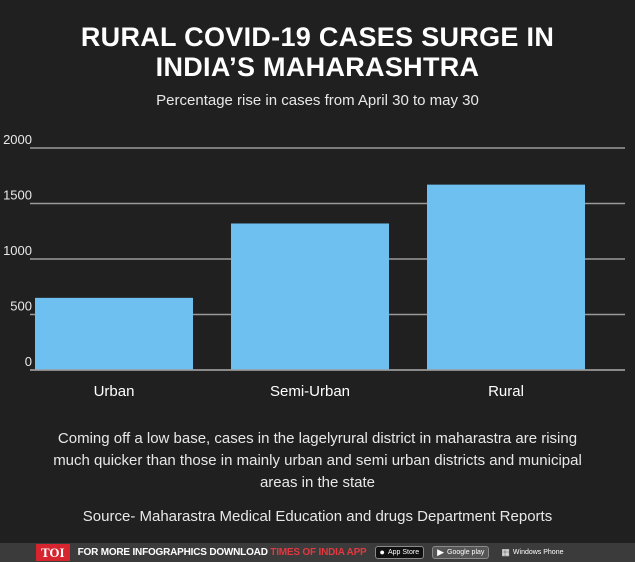 Image resolution: width=635 pixels, height=562 pixels. I want to click on y-tick-label-1500: 1500, so click(17, 195).